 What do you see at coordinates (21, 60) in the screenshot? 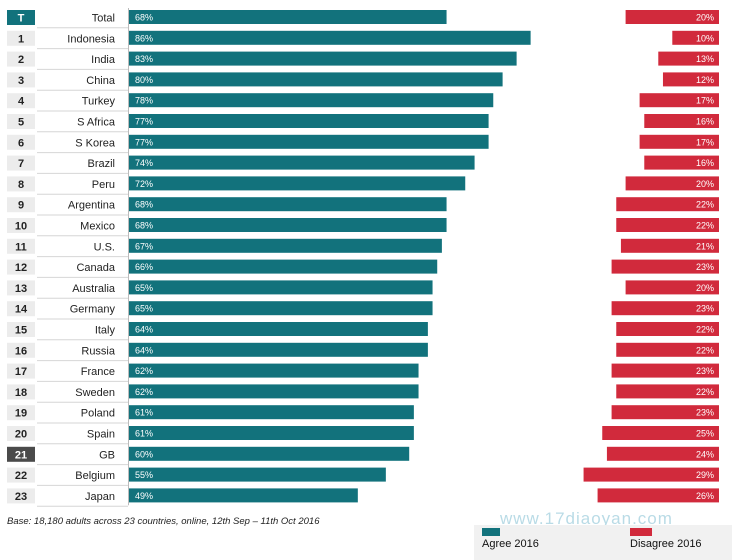
I see `rank-label: 2` at bounding box center [21, 60].